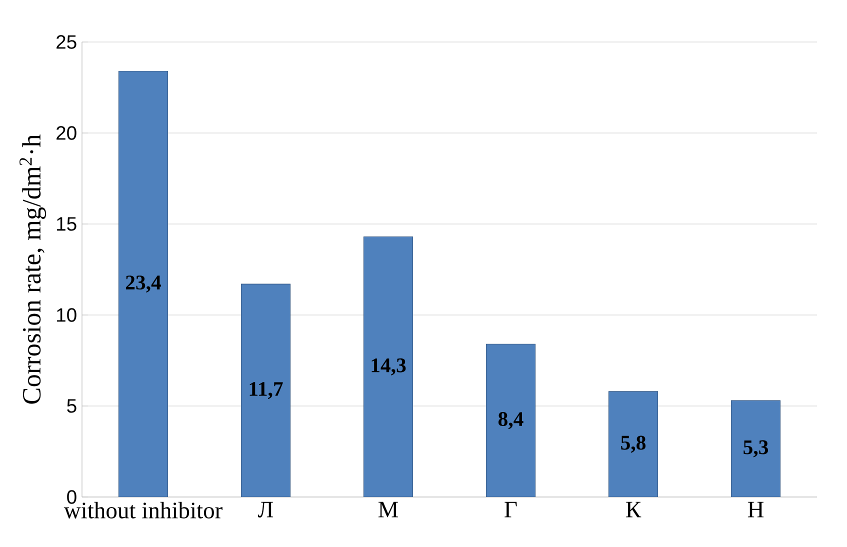 The height and width of the screenshot is (547, 847). I want to click on y-axis-title: Corrosion rate, mg/dm$^{2}$·h, so click(33, 269).